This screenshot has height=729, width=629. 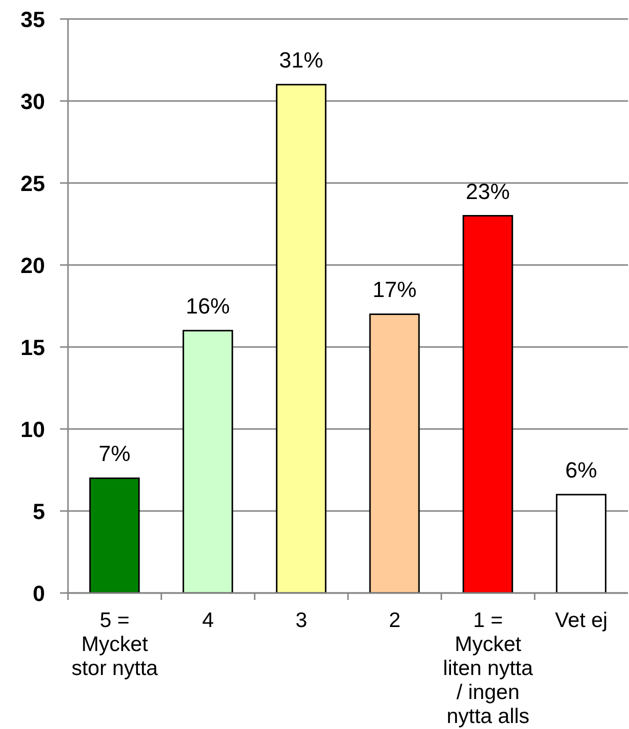 What do you see at coordinates (394, 289) in the screenshot?
I see `data-label: 17%` at bounding box center [394, 289].